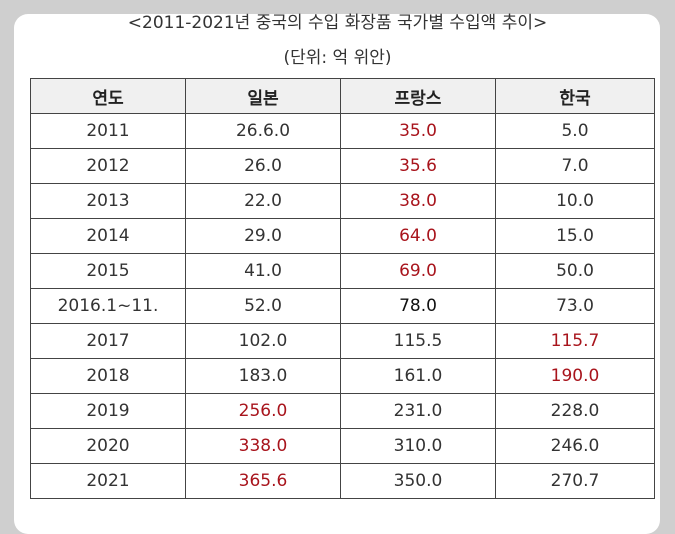  I want to click on cell-year: 2021, so click(108, 481).